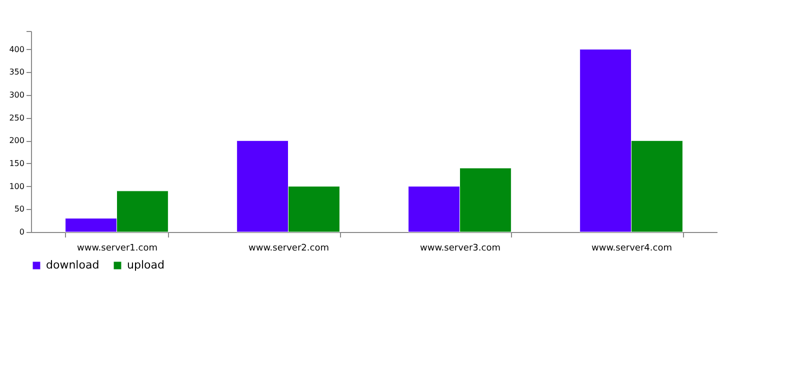  I want to click on x-tick-label: www.server1.com, so click(117, 249).